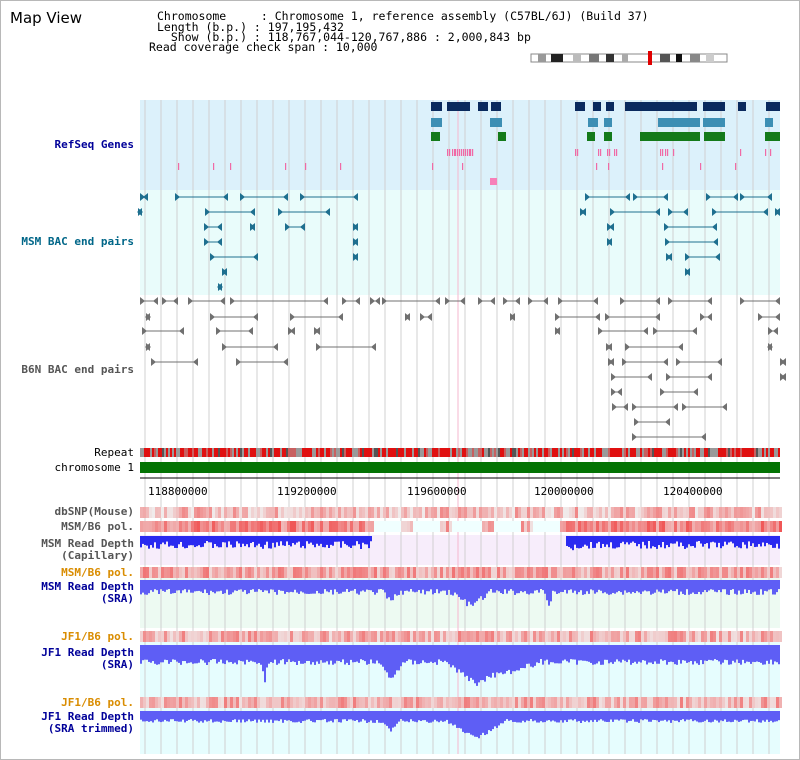 The image size is (800, 760). Describe the element at coordinates (87, 586) in the screenshot. I see `msm-depth-sra-line1: MSM Read Depth` at that location.